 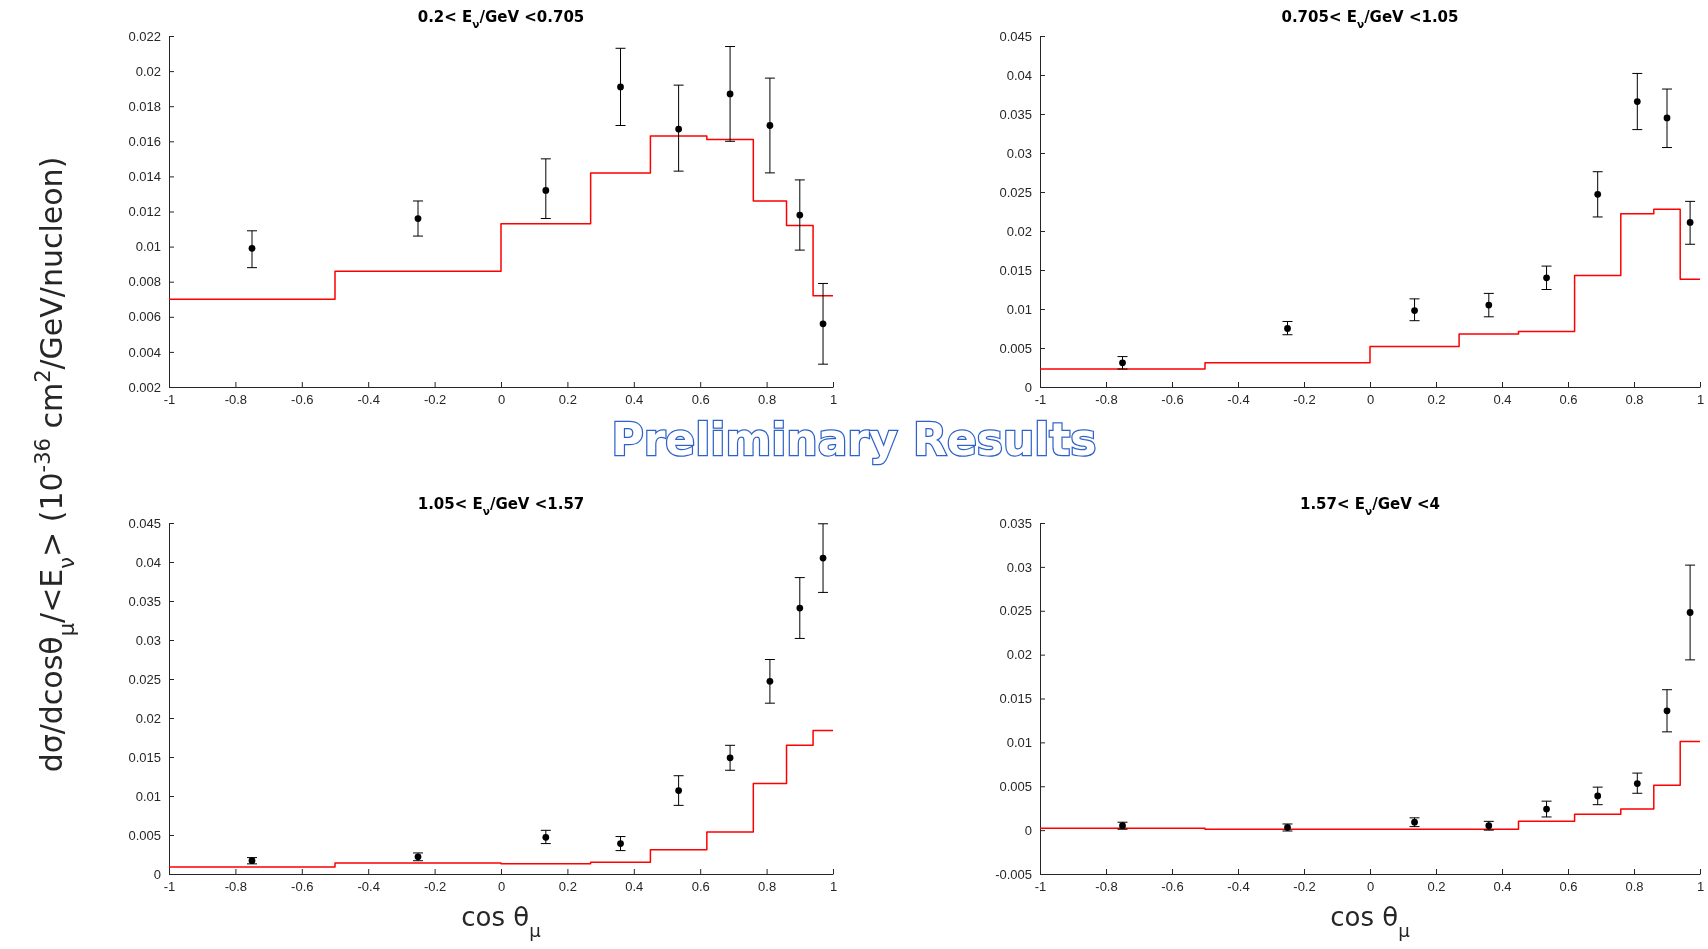 What do you see at coordinates (144, 141) in the screenshot?
I see `y-tick-label: 0.016` at bounding box center [144, 141].